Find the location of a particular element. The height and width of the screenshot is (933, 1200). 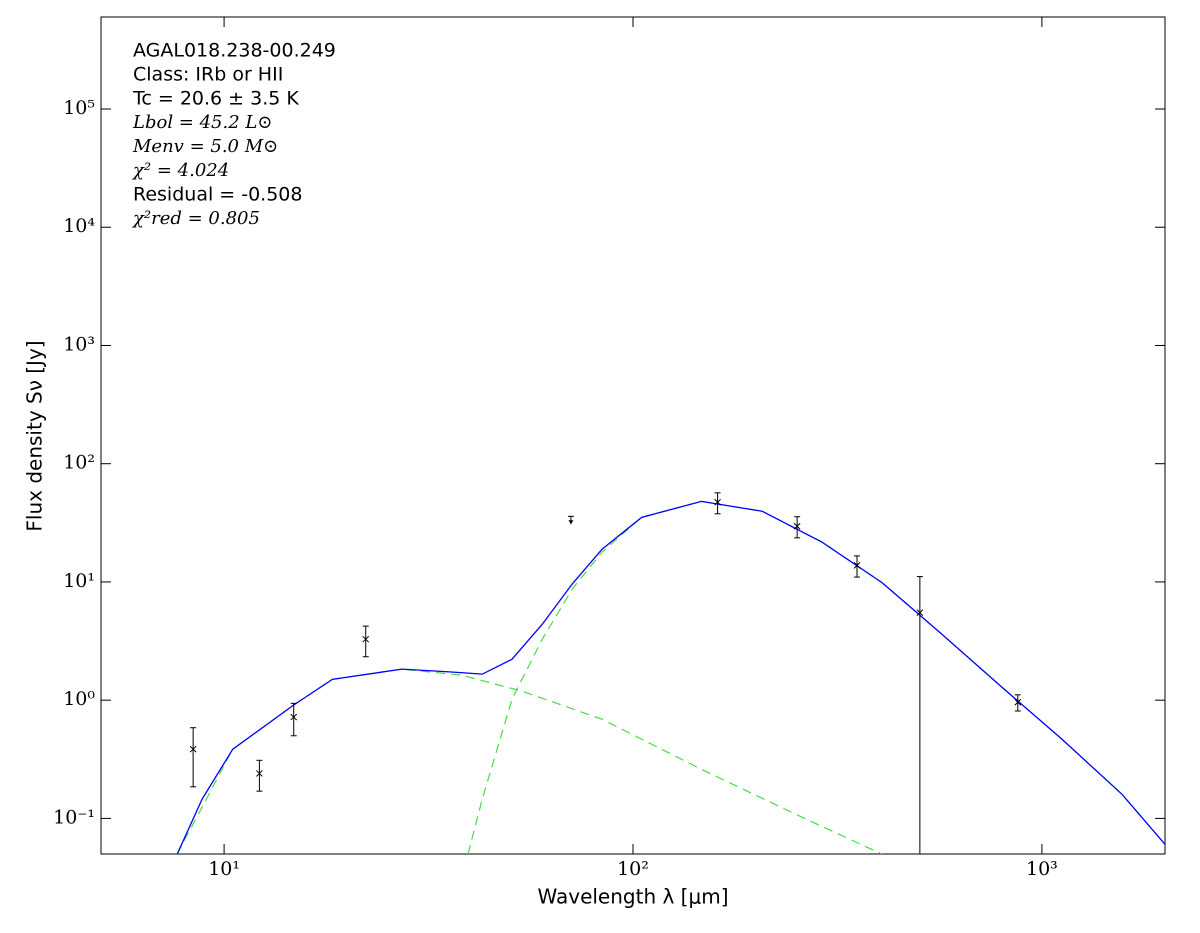

annotation: Class: IRb or HII is located at coordinates (208, 75).